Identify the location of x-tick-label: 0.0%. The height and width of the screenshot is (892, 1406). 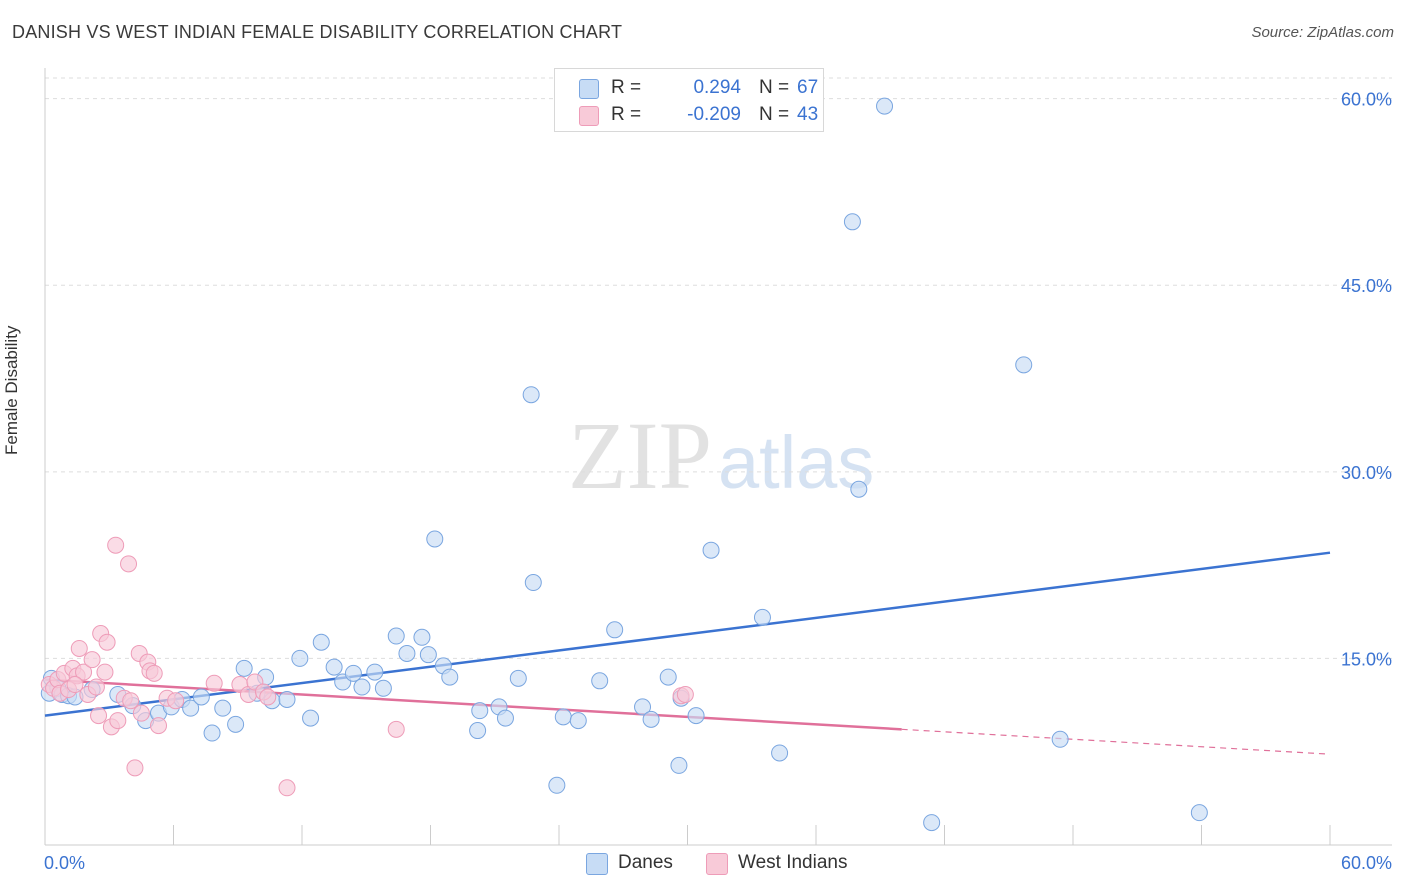
(64, 863).